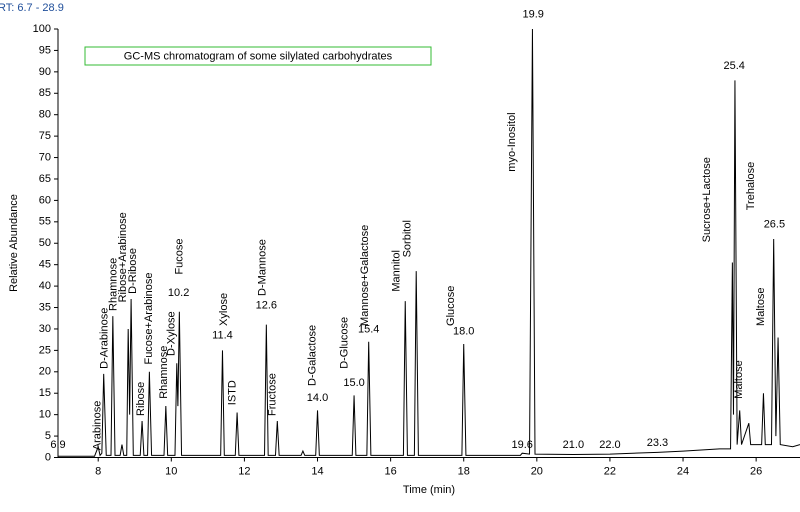 This screenshot has height=512, width=800. I want to click on peak-rt-label: 23.3, so click(657, 443).